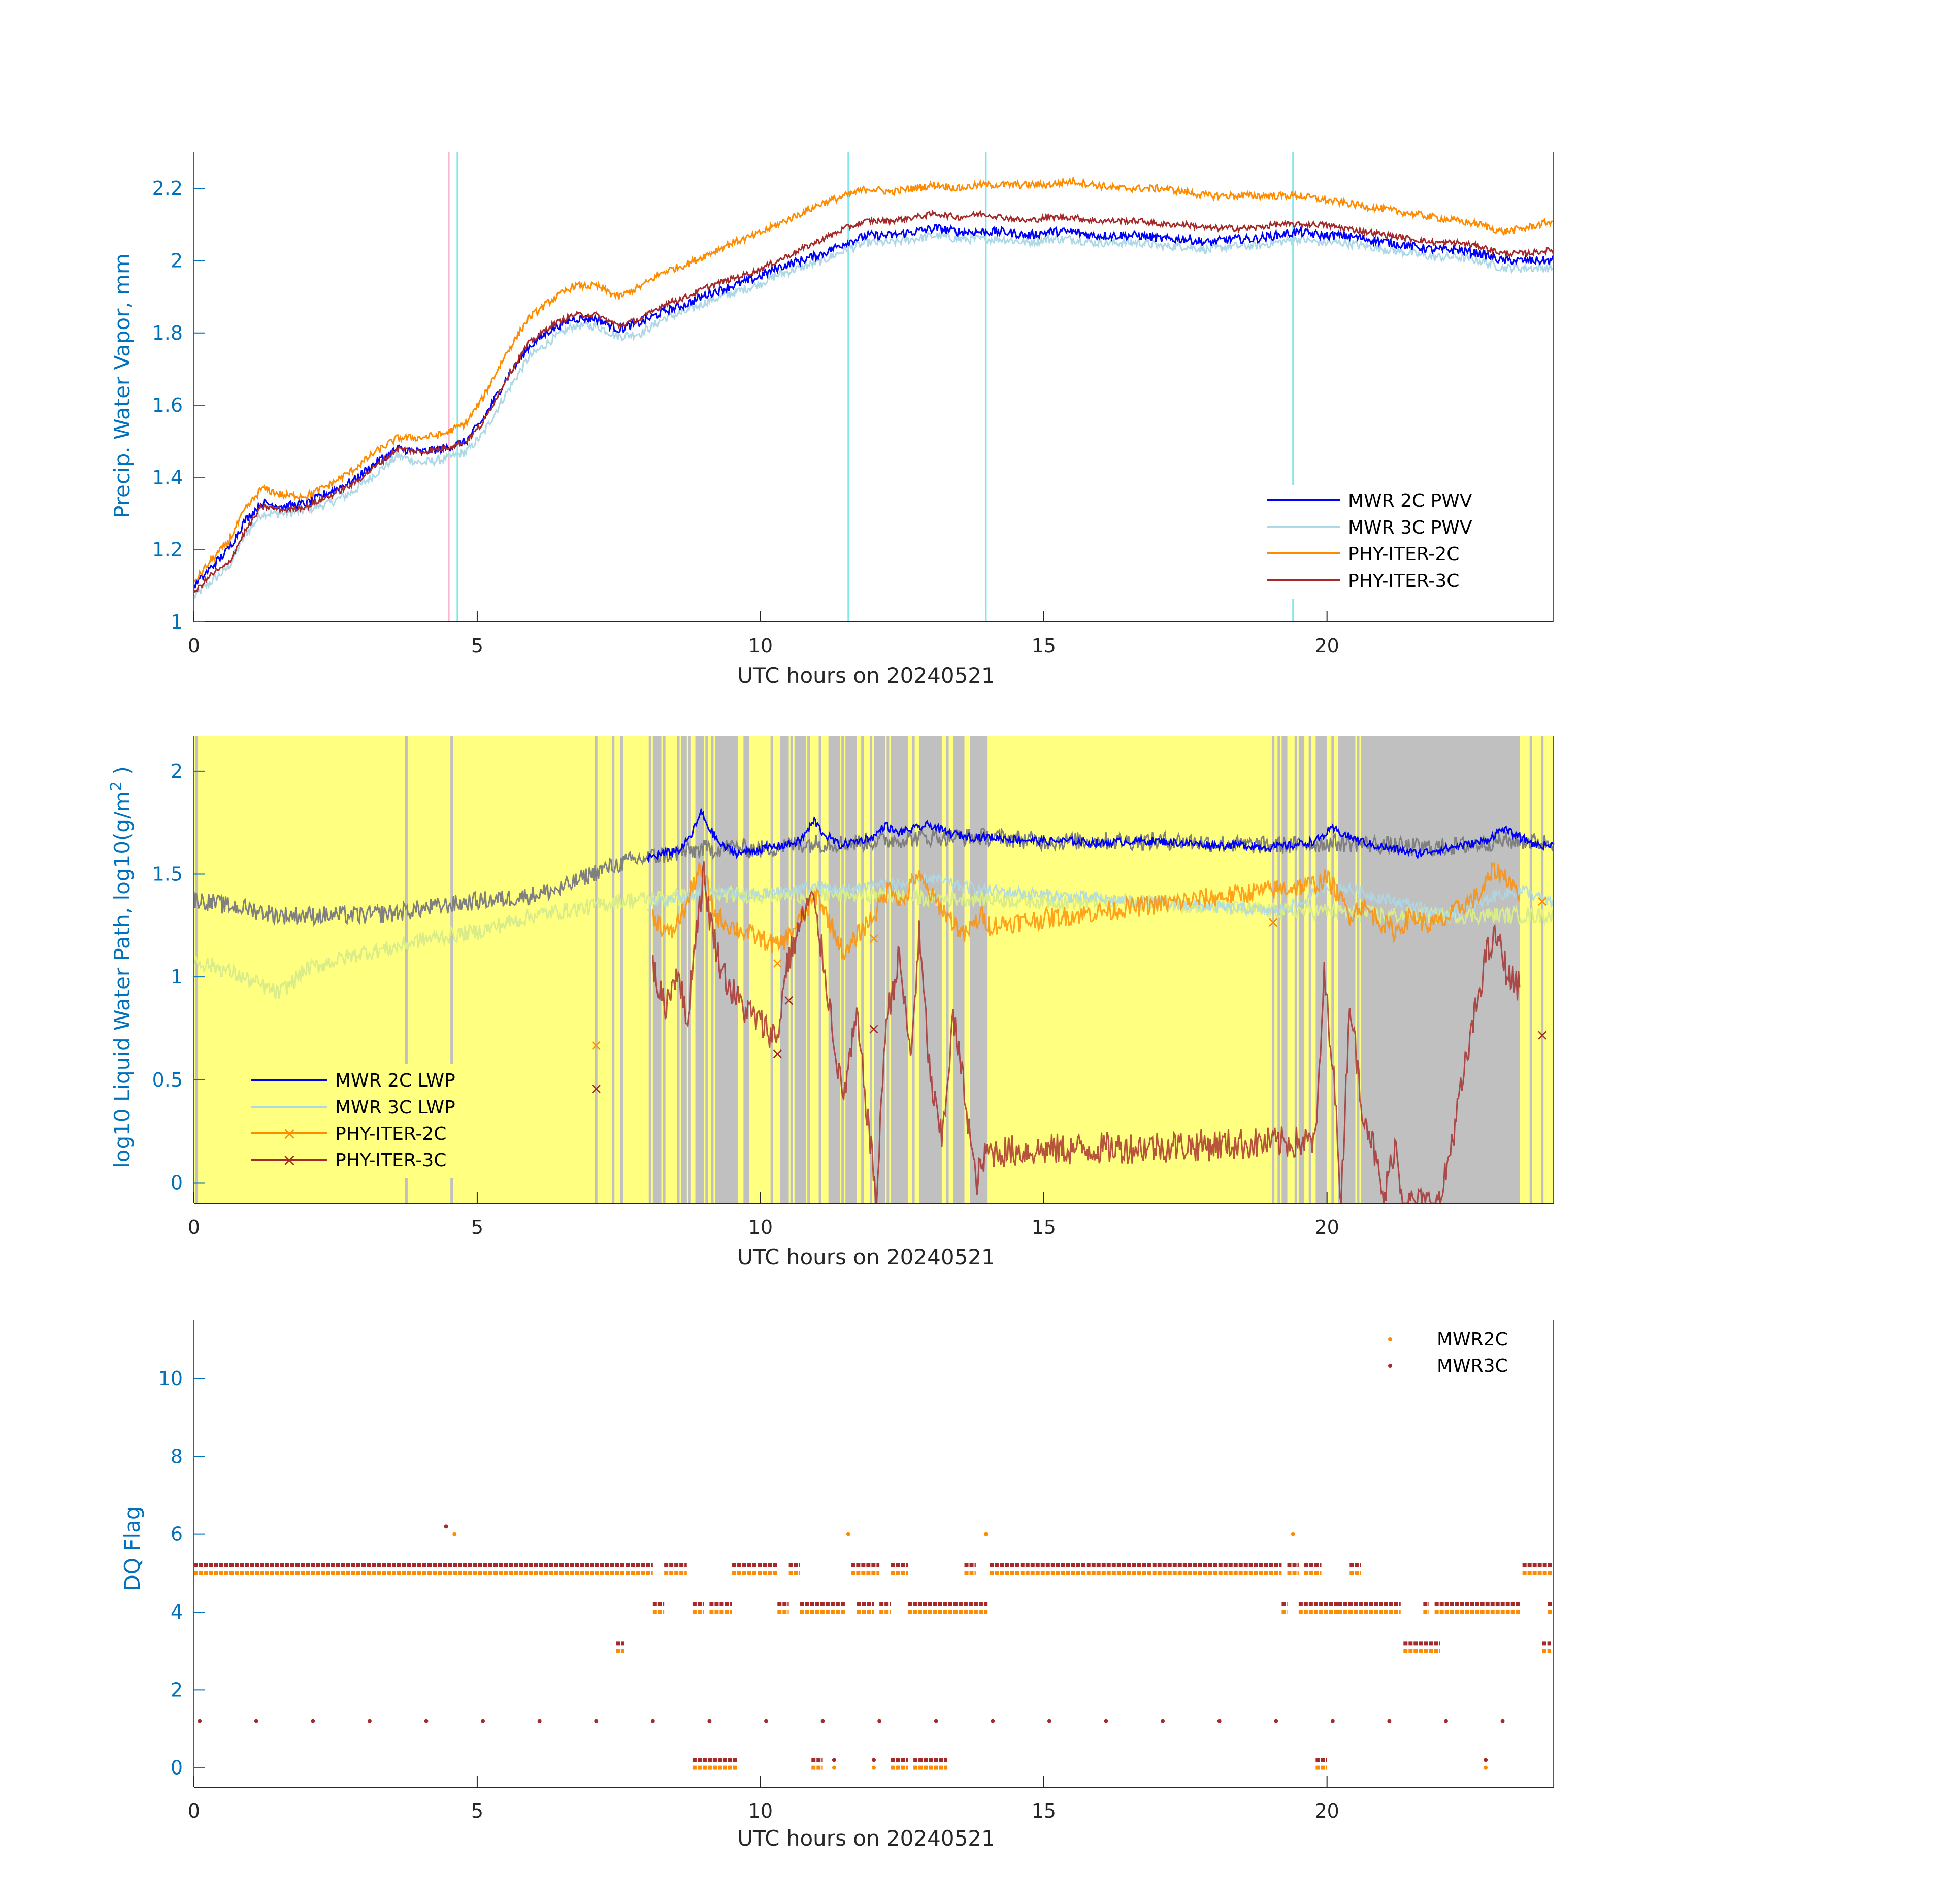  What do you see at coordinates (874, 407) in the screenshot?
I see `series-line-mwr-2c-pwv` at bounding box center [874, 407].